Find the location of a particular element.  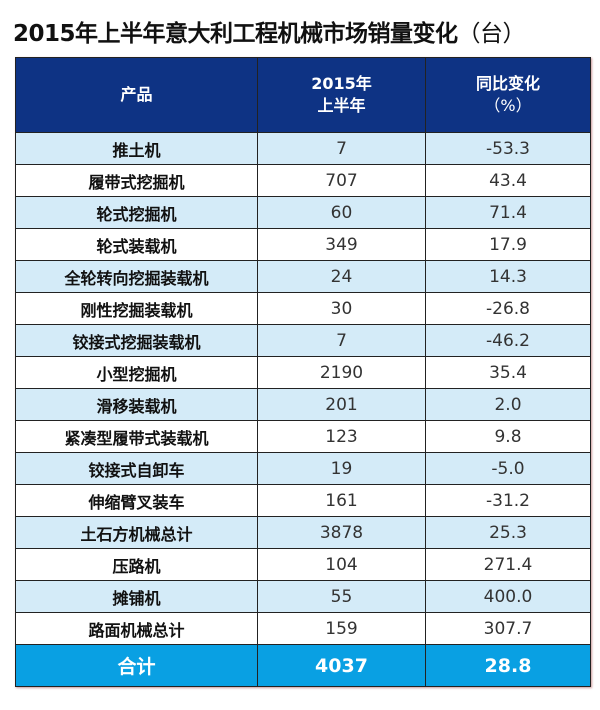

product-cell: 摊铺机 is located at coordinates (136, 596).